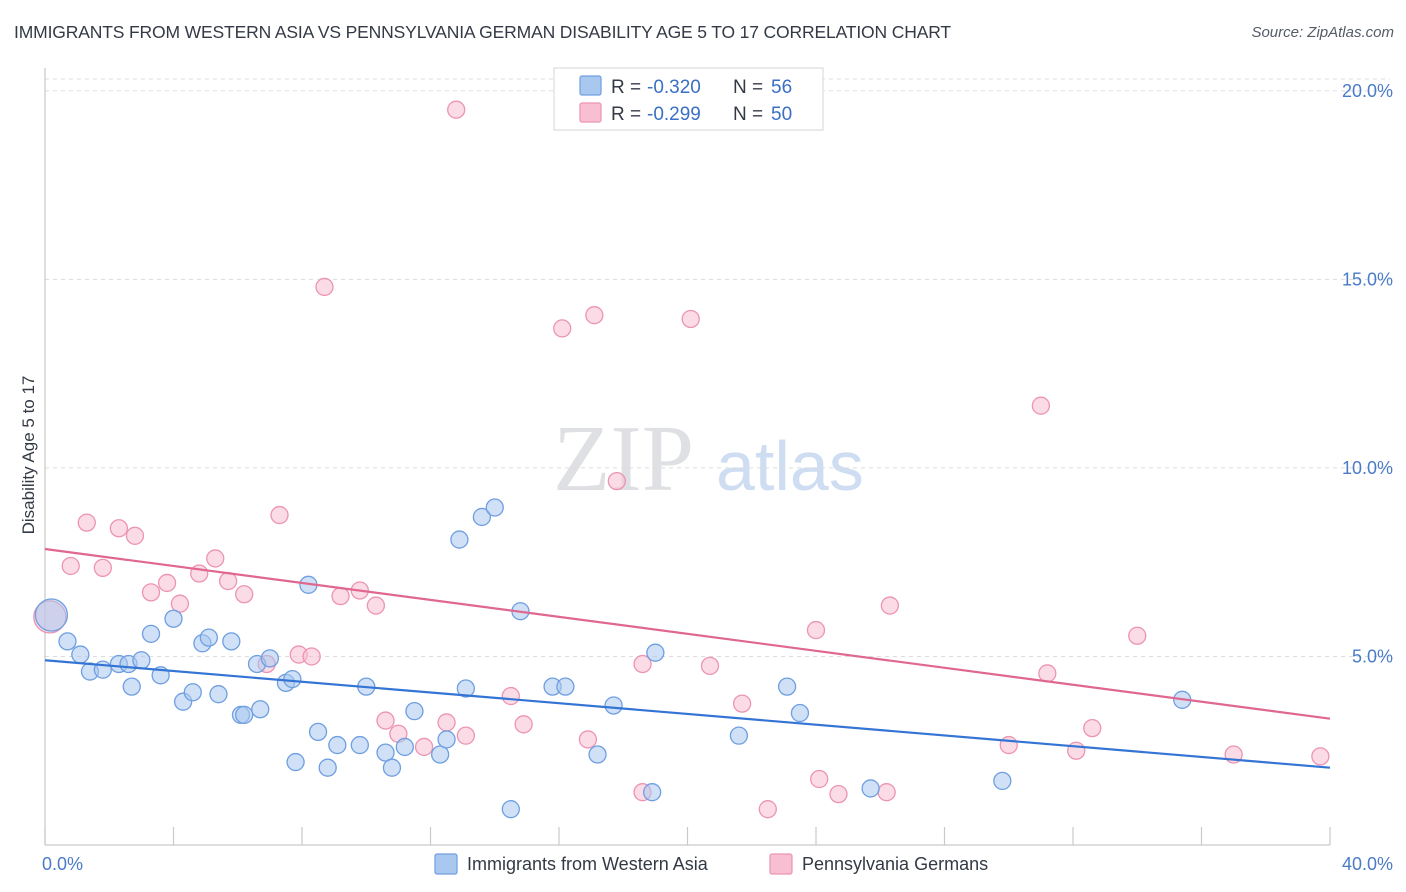 The height and width of the screenshot is (892, 1406). I want to click on legend-r-value-pink: -0.299, so click(674, 114).